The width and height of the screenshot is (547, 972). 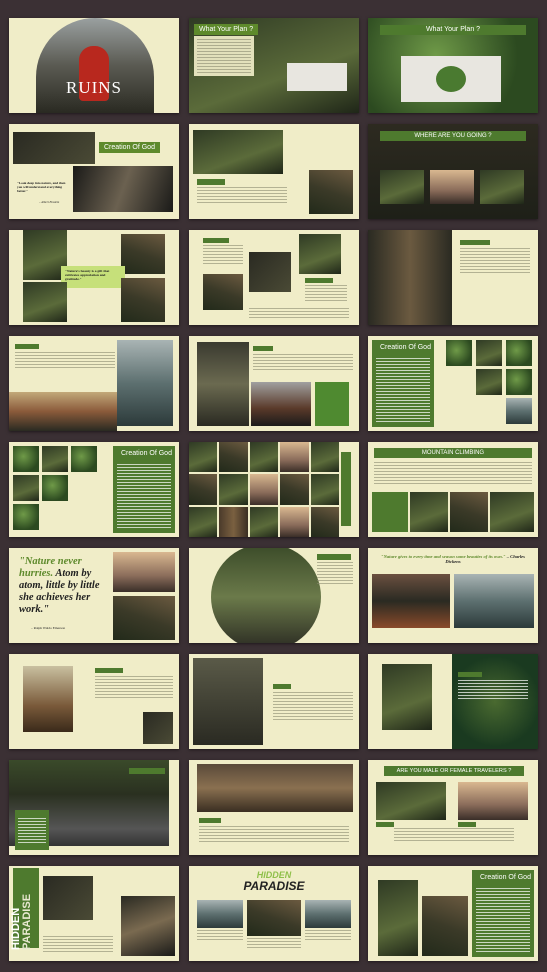 I want to click on notebook-photo, so click(x=317, y=77).